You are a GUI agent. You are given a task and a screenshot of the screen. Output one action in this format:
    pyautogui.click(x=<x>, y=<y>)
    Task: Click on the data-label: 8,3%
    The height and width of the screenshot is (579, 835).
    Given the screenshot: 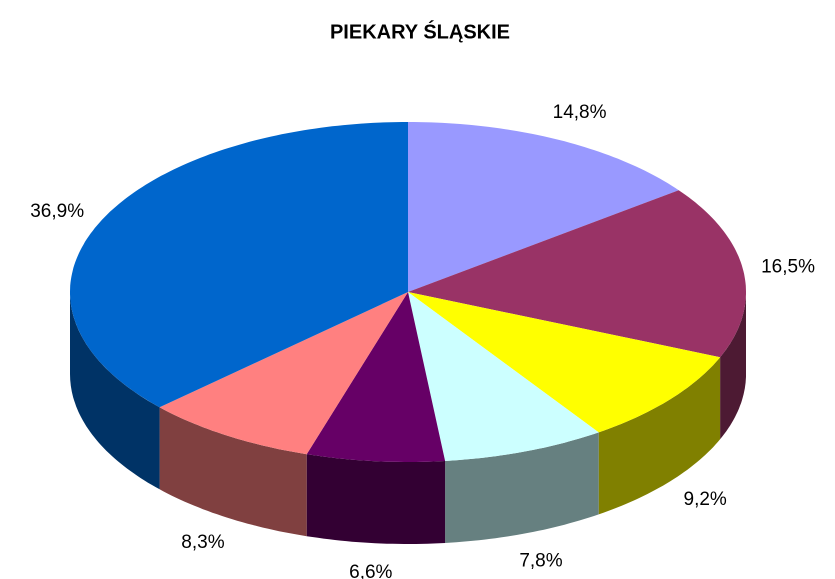 What is the action you would take?
    pyautogui.click(x=202, y=542)
    